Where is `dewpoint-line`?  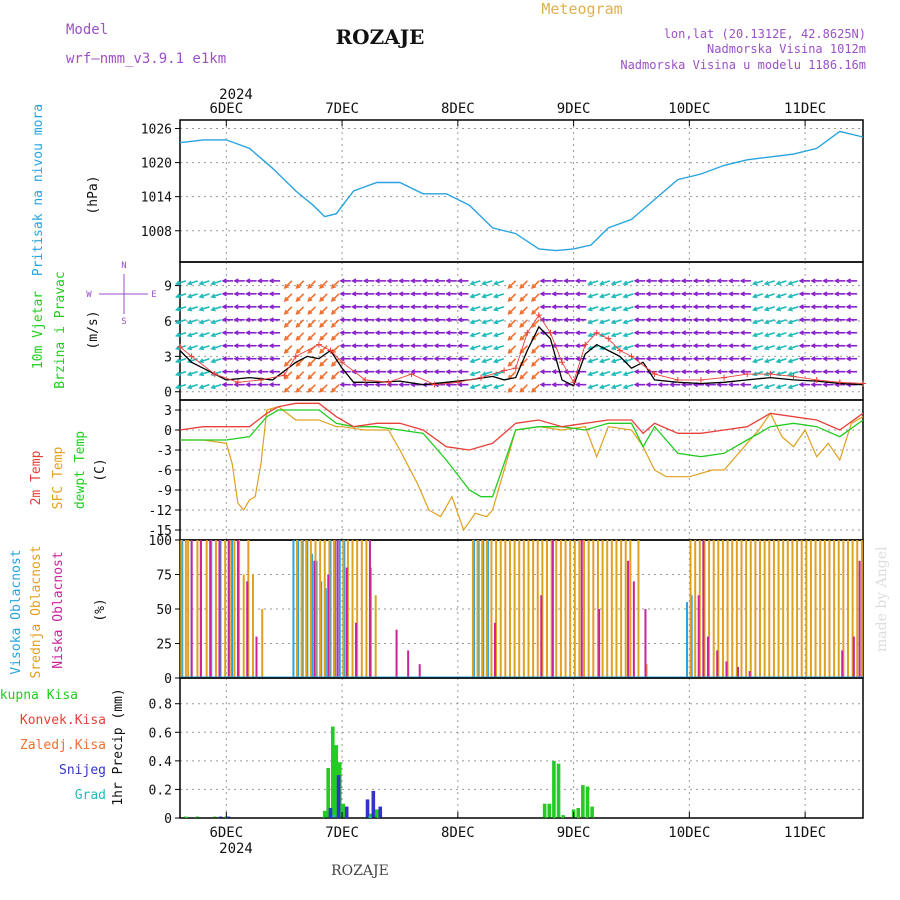
dewpoint-line is located at coordinates (522, 453).